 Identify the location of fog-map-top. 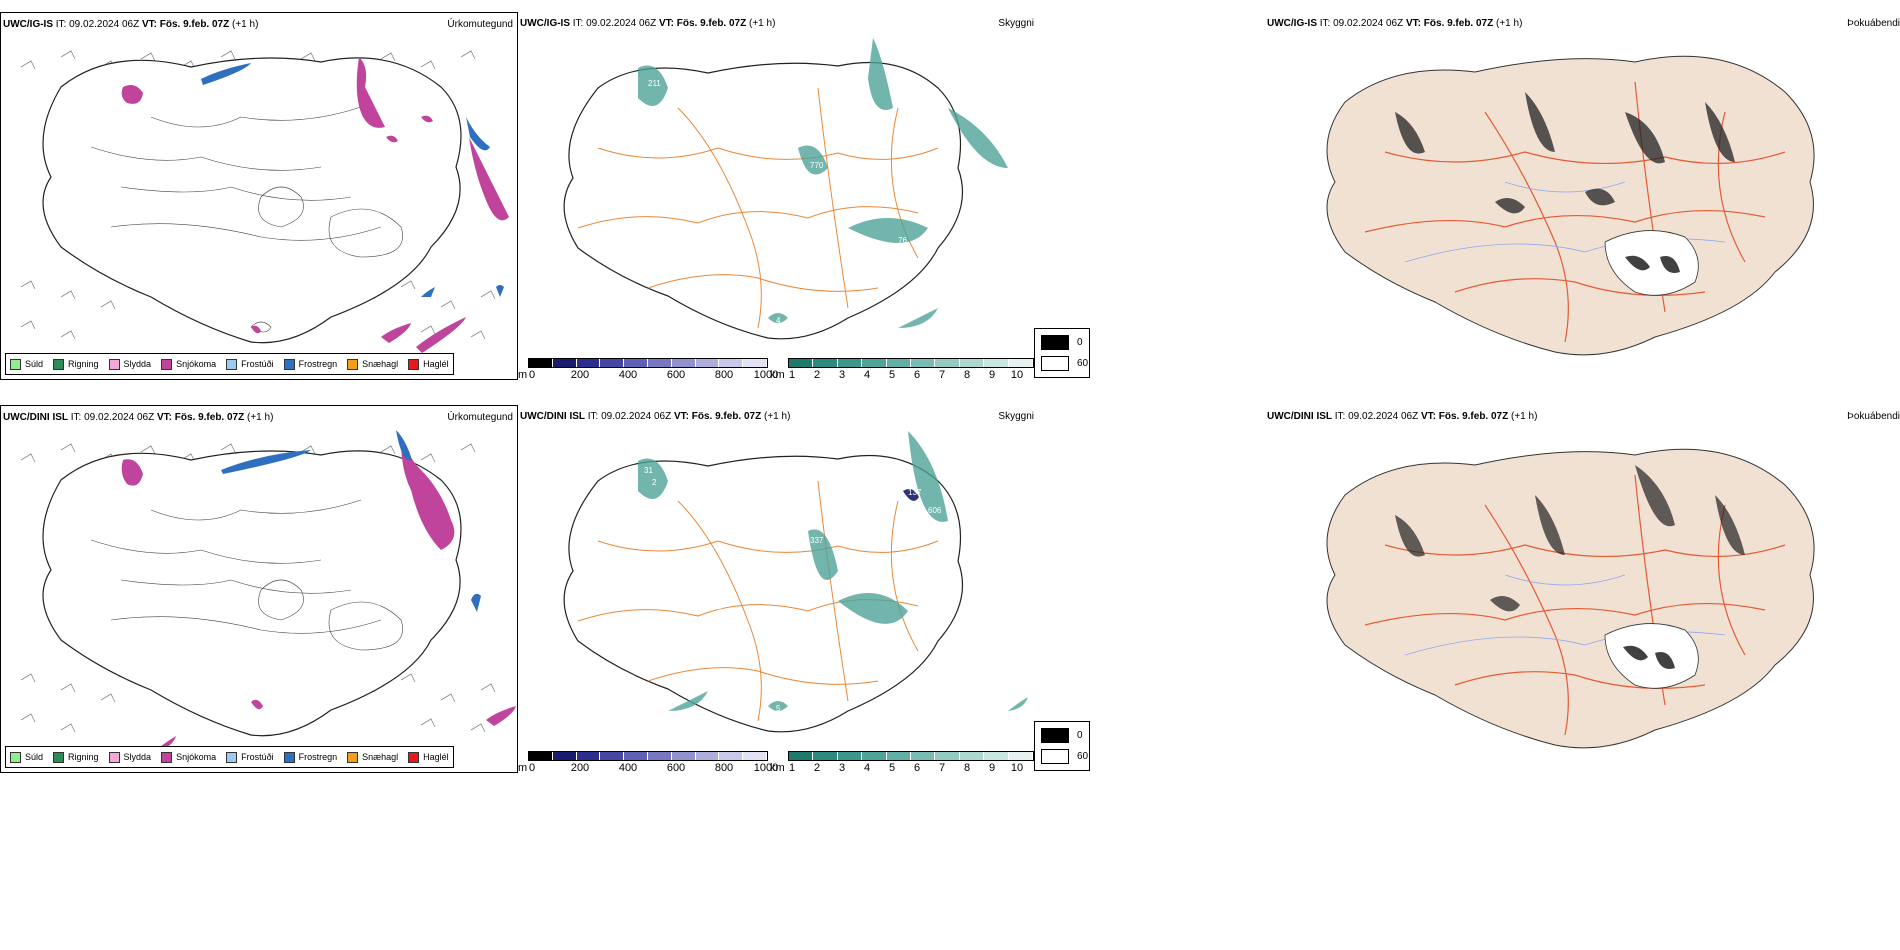
(1570, 205).